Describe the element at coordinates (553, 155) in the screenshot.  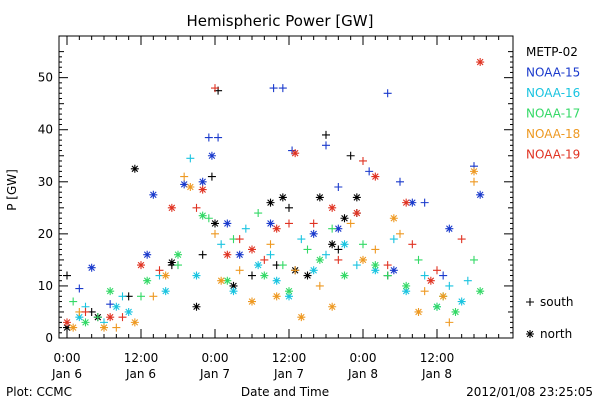
I see `legend-entry: NOAA-19` at that location.